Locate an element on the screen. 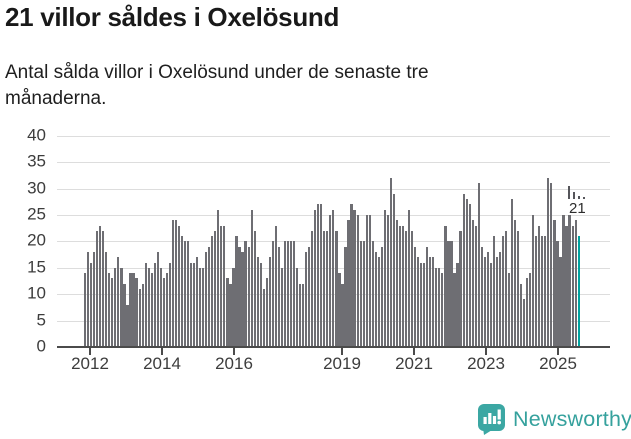 Image resolution: width=631 pixels, height=439 pixels. annotation-marker-icon is located at coordinates (576, 192).